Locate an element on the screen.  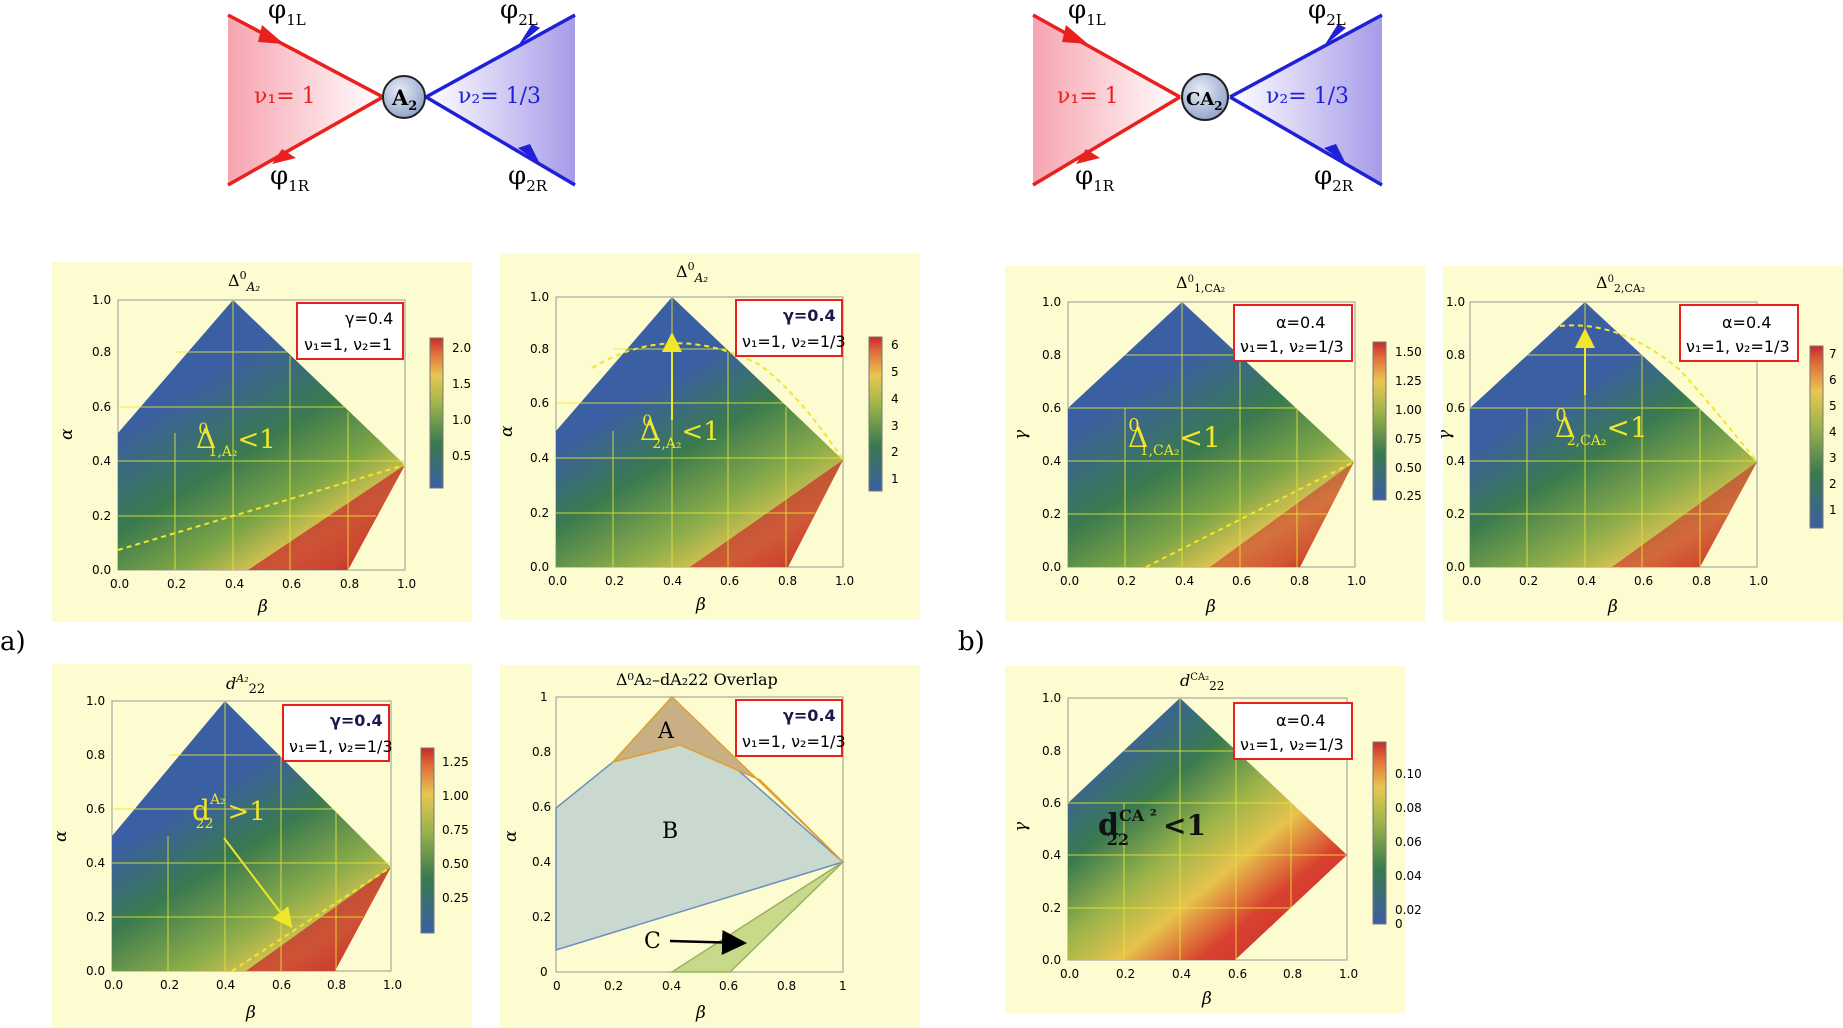
svg-text: 6 is located at coordinates (1833, 380).